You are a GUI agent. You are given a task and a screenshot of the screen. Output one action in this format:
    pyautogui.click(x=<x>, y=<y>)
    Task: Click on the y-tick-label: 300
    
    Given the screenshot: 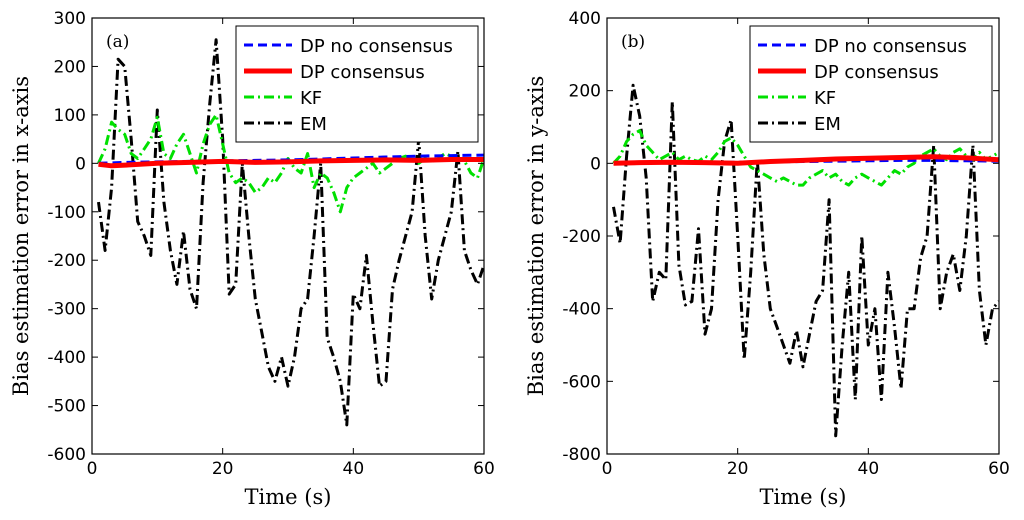 What is the action you would take?
    pyautogui.click(x=70, y=19)
    